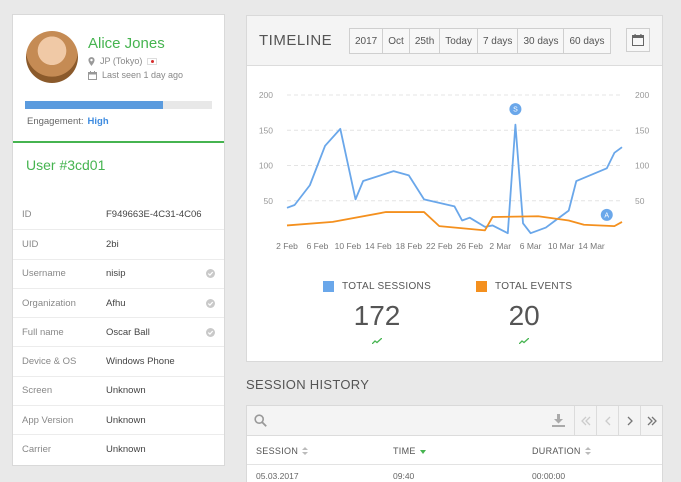 This screenshot has width=681, height=482. I want to click on property-label: Username, so click(44, 274).